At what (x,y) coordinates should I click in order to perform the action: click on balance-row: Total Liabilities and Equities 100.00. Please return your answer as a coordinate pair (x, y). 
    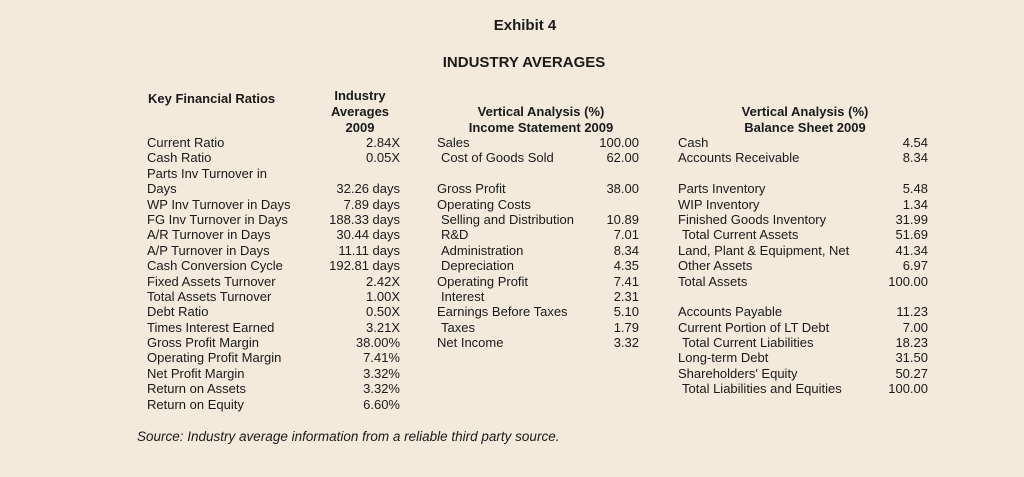
    Looking at the image, I should click on (803, 388).